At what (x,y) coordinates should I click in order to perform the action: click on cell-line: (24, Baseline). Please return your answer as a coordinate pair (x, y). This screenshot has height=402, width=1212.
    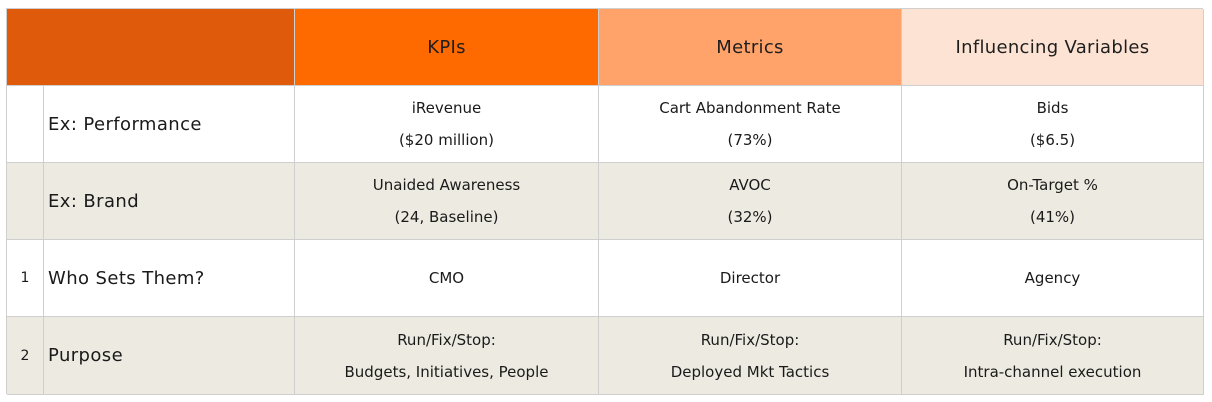
    Looking at the image, I should click on (446, 217).